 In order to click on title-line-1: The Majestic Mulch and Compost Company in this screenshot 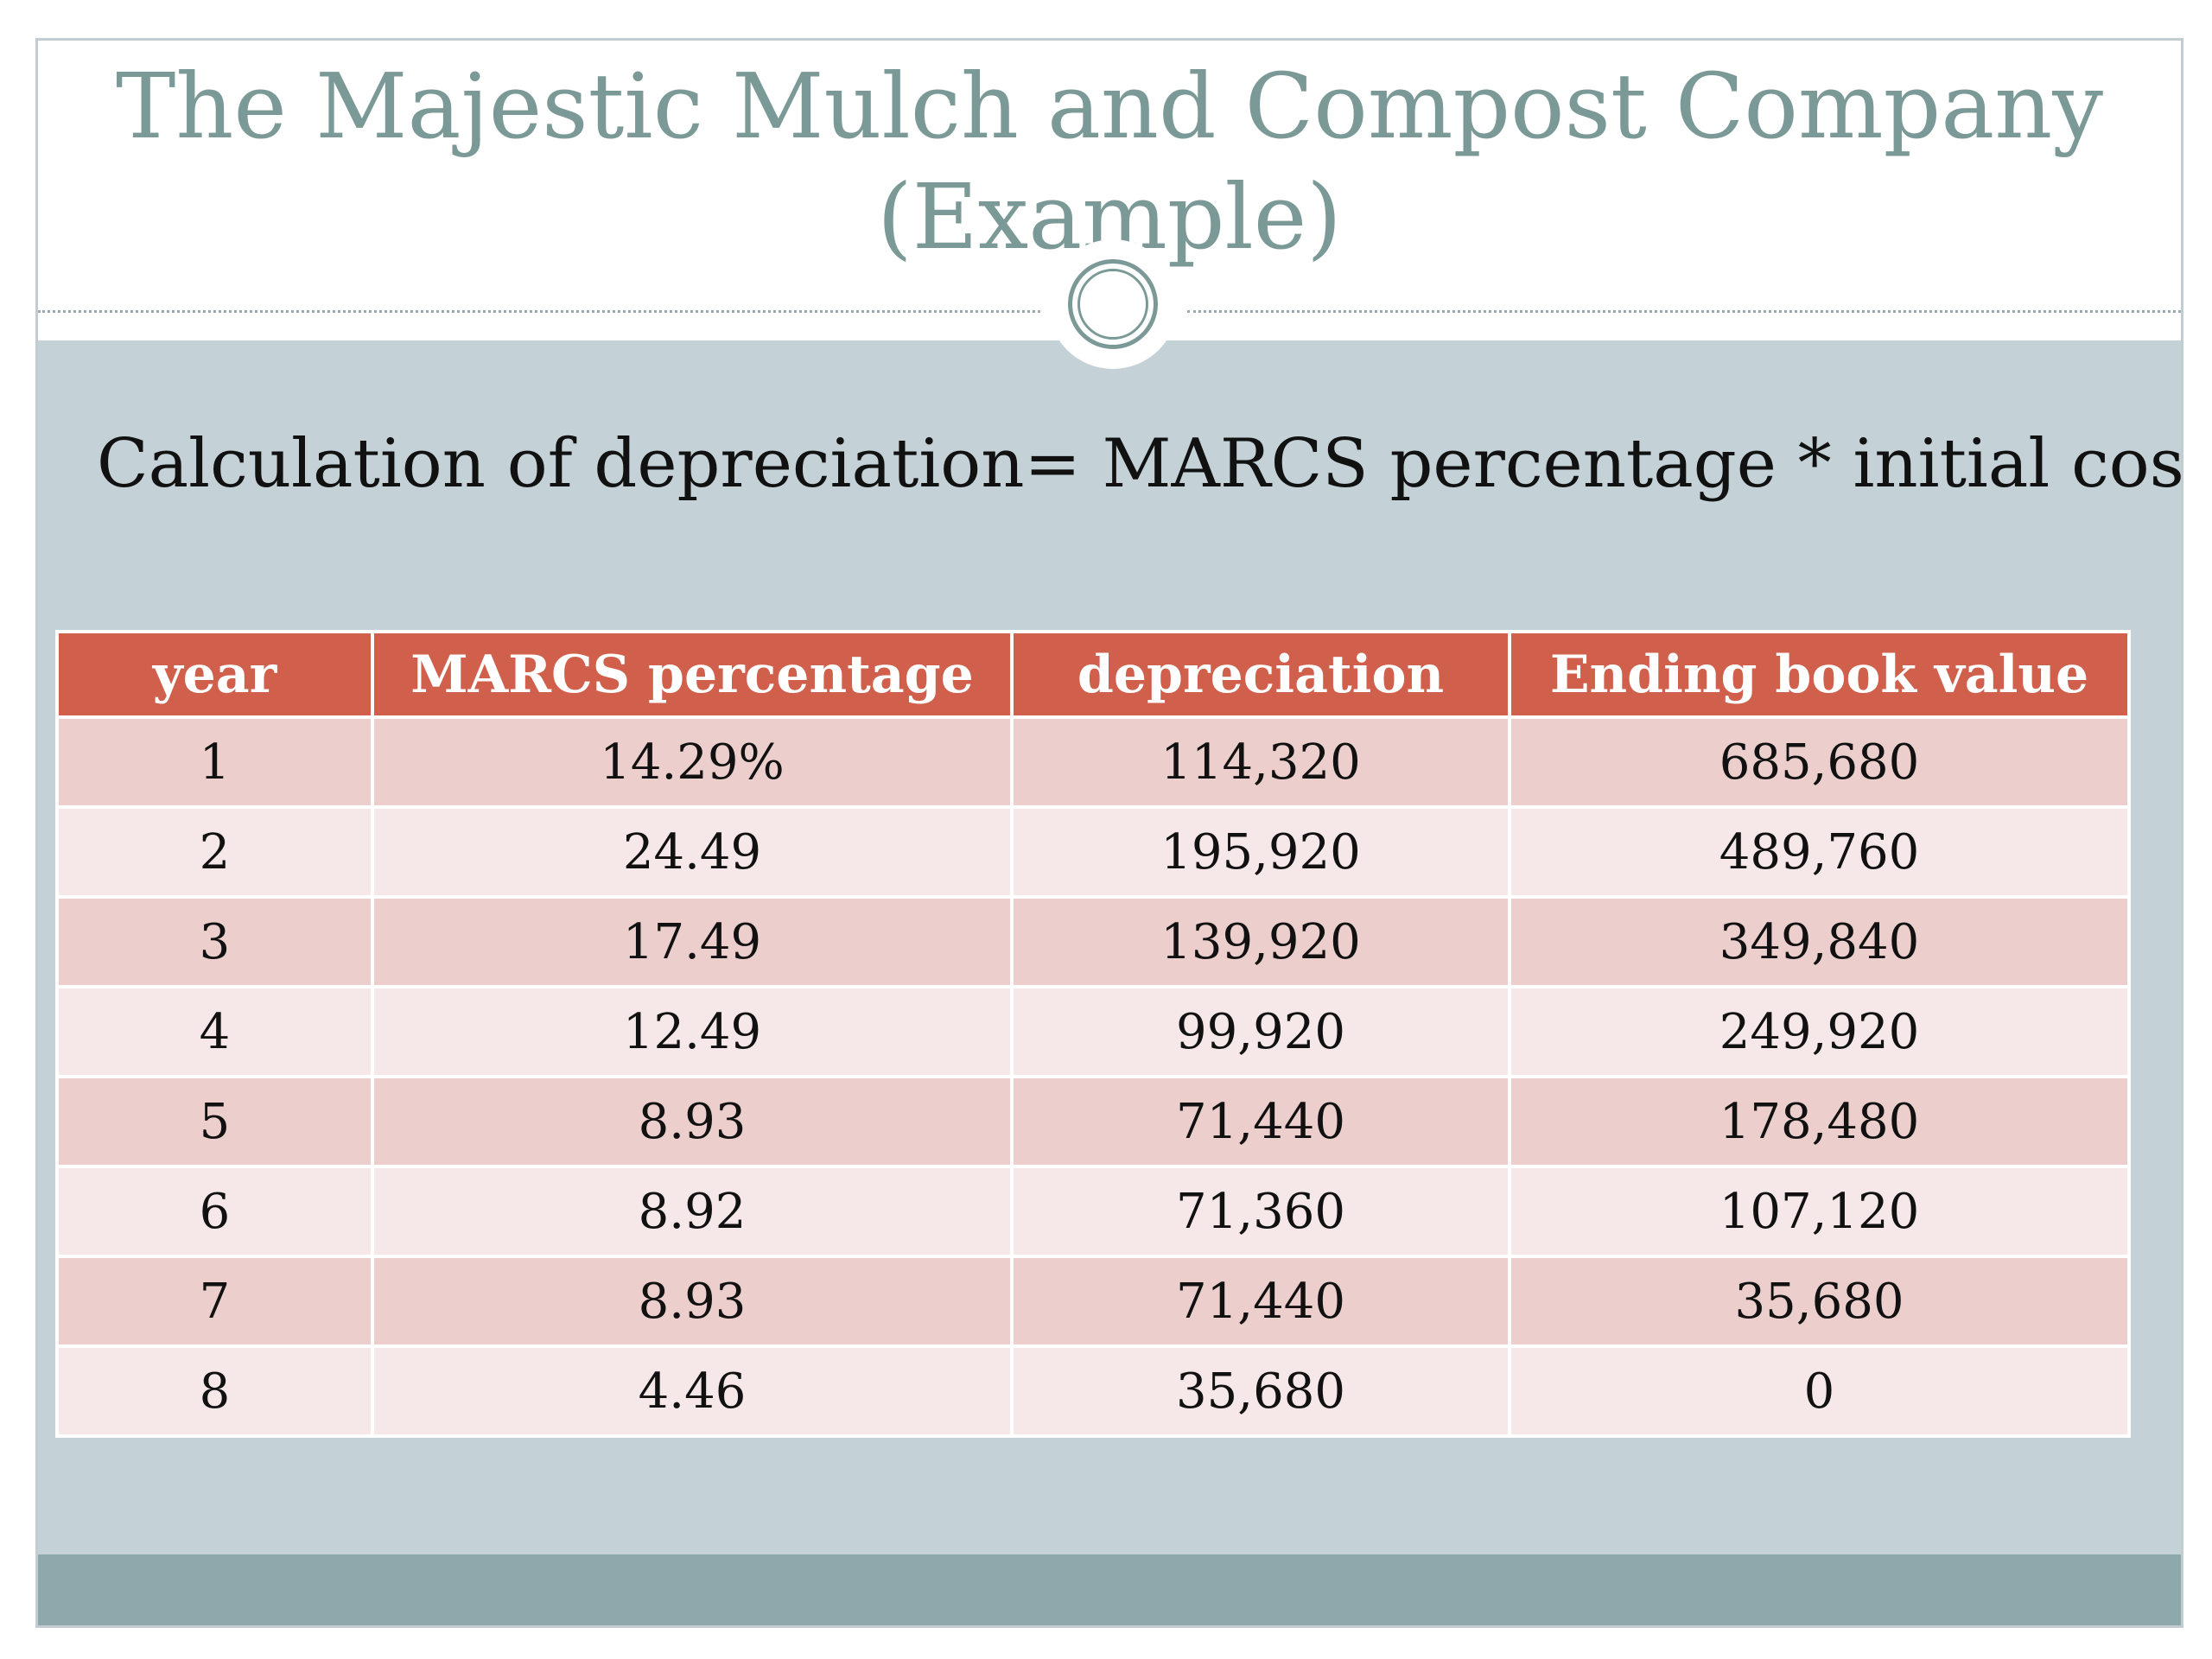, I will do `click(1109, 106)`.